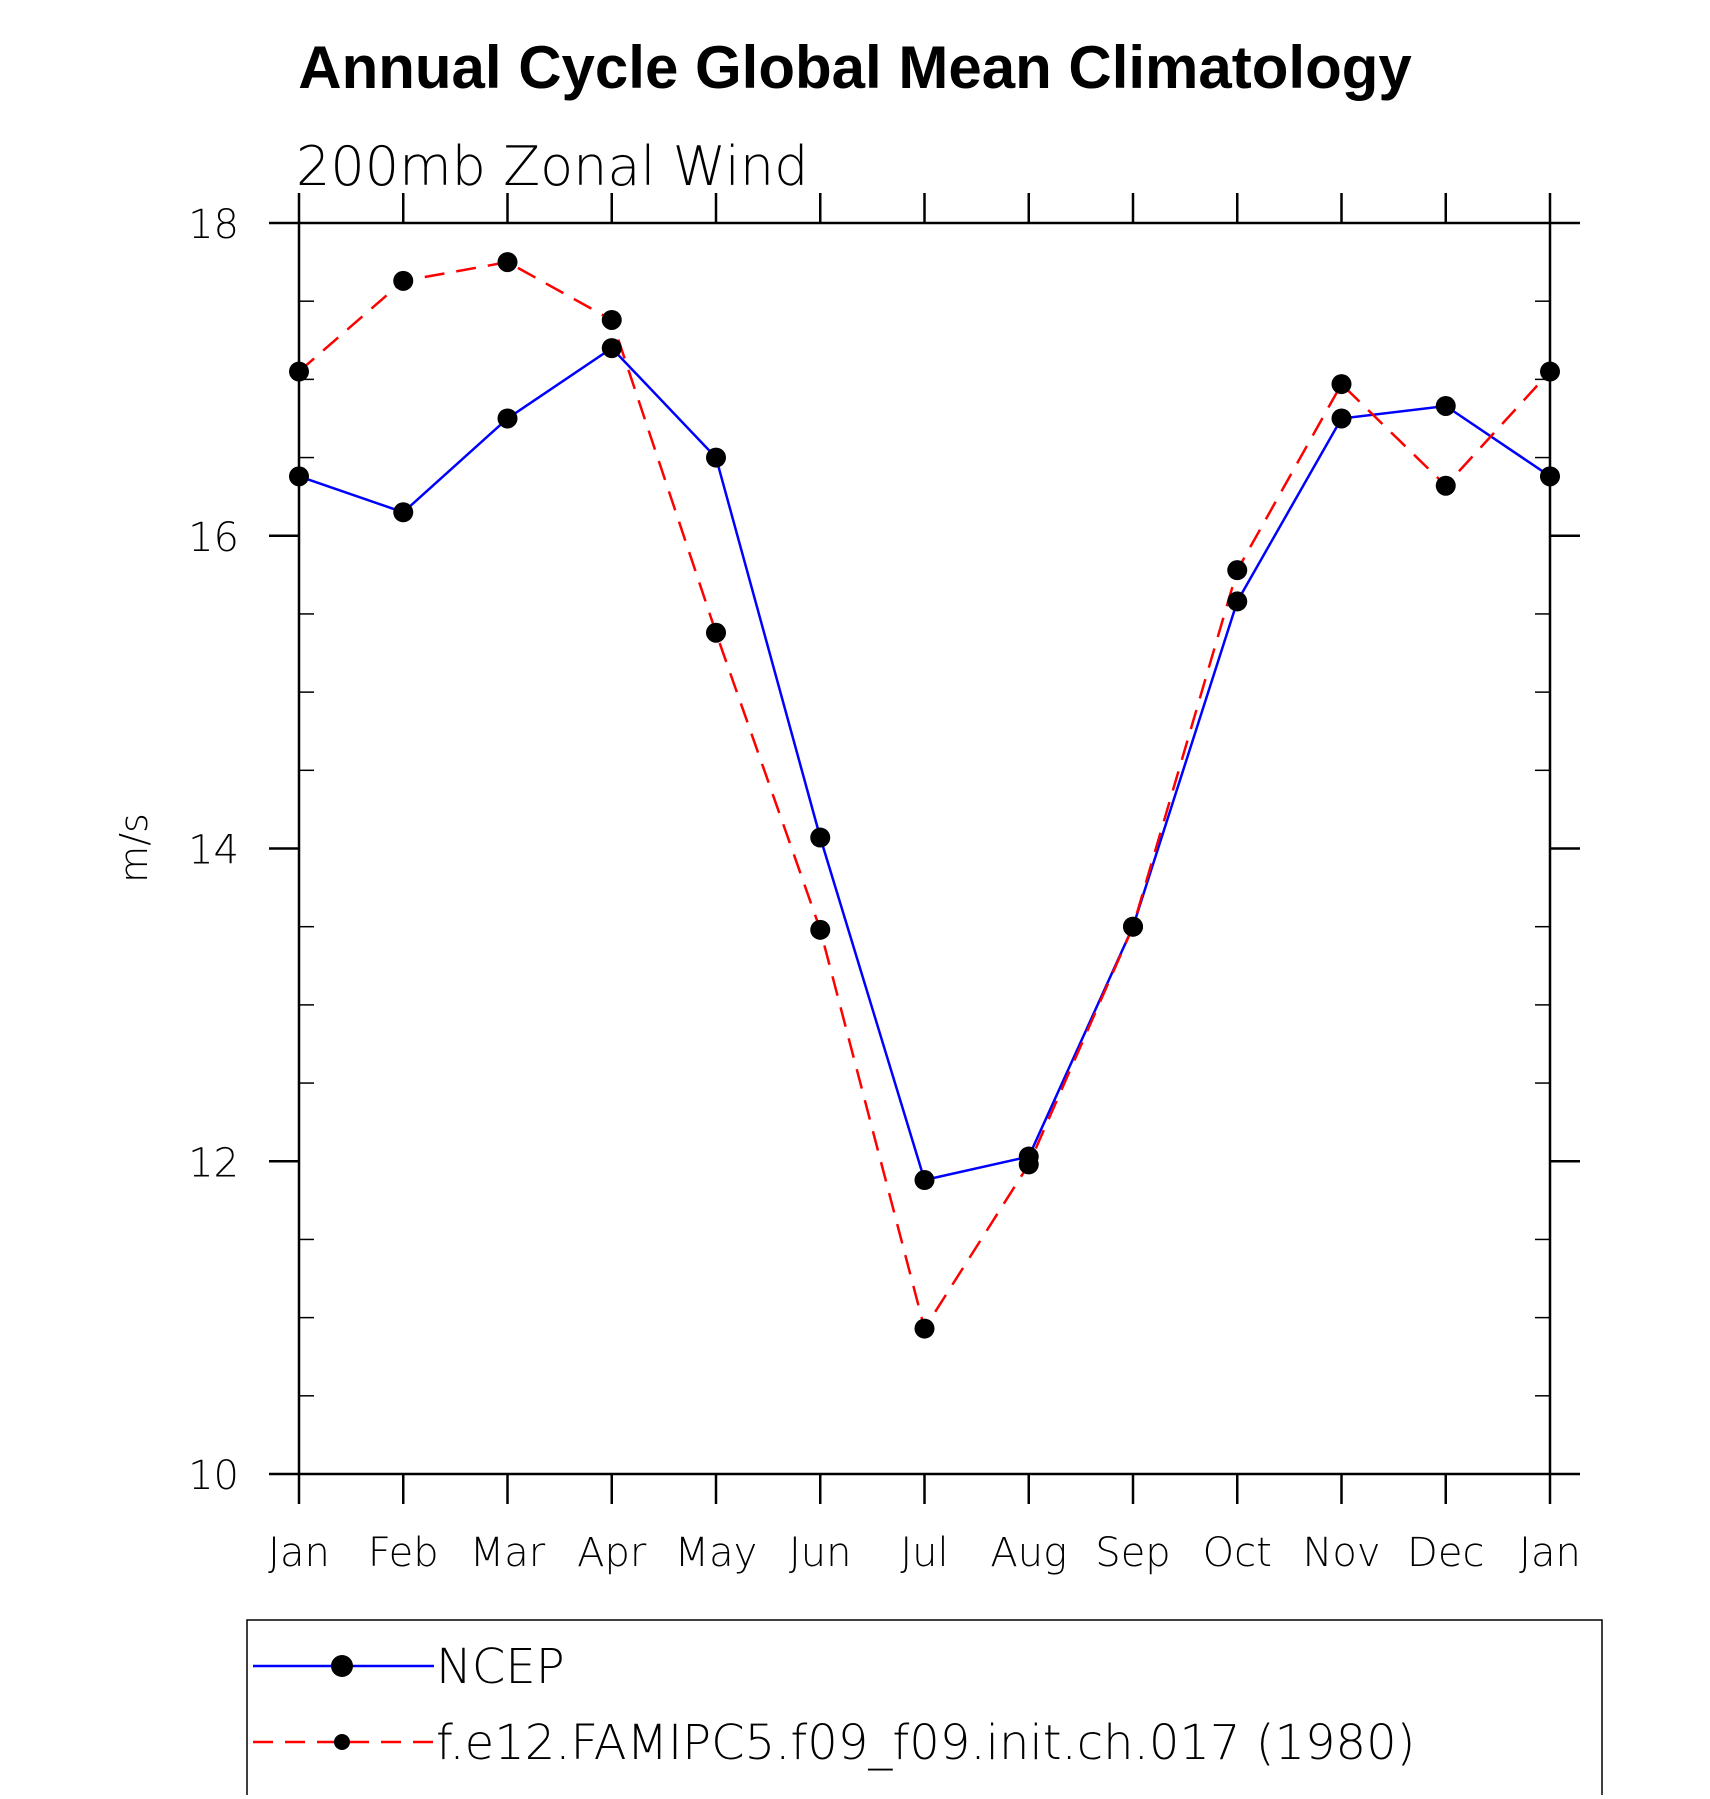  I want to click on legend-label-1: NCEP, so click(500, 1667).